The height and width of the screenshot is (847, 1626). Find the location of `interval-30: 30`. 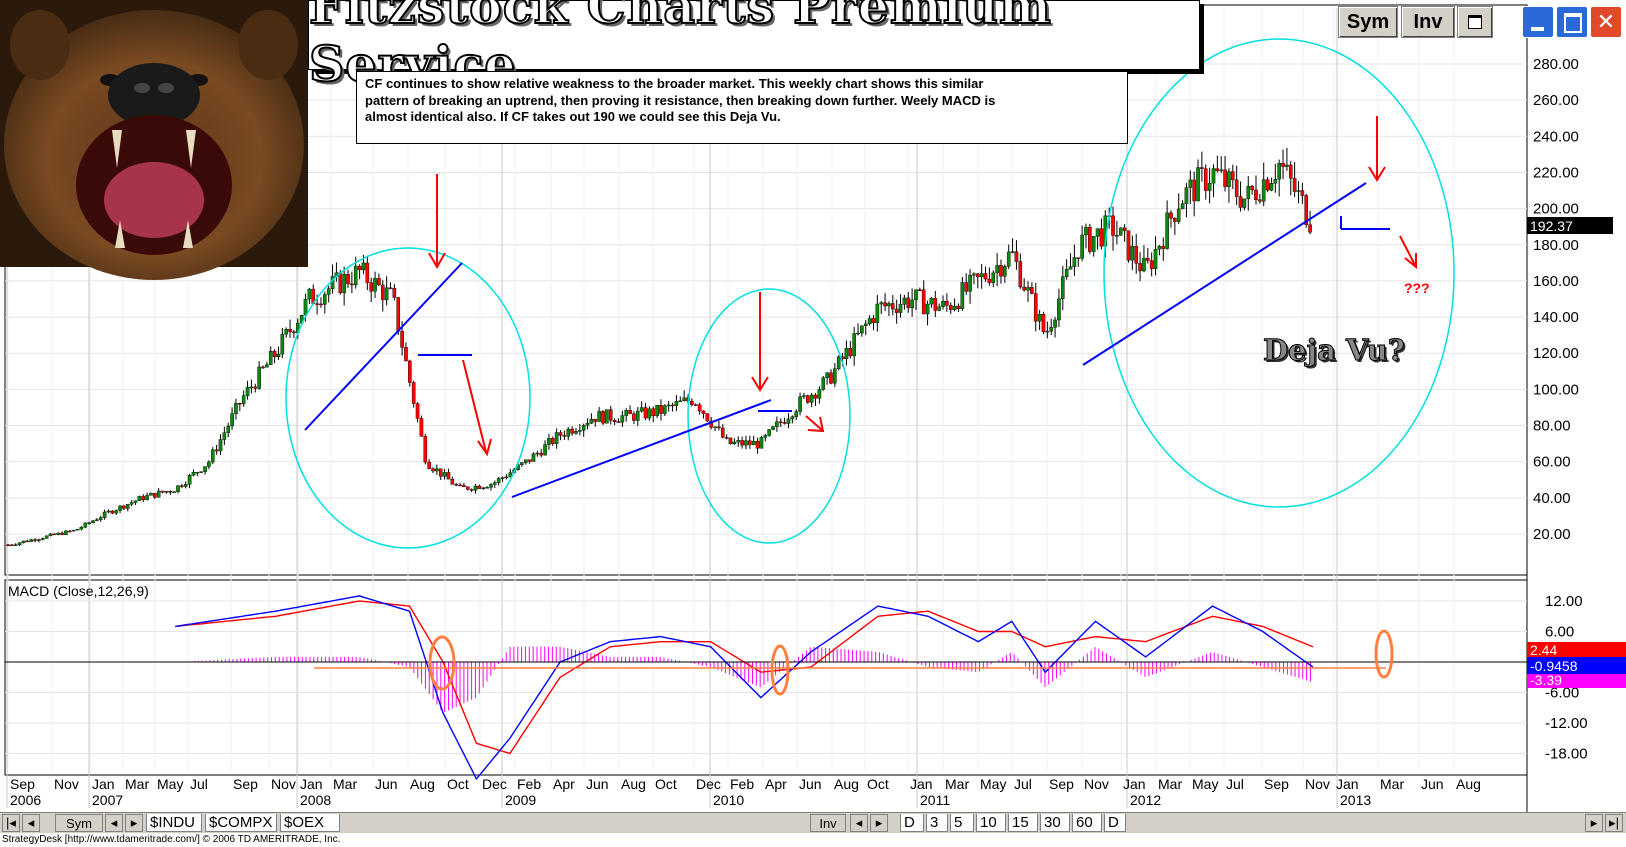

interval-30: 30 is located at coordinates (1055, 823).